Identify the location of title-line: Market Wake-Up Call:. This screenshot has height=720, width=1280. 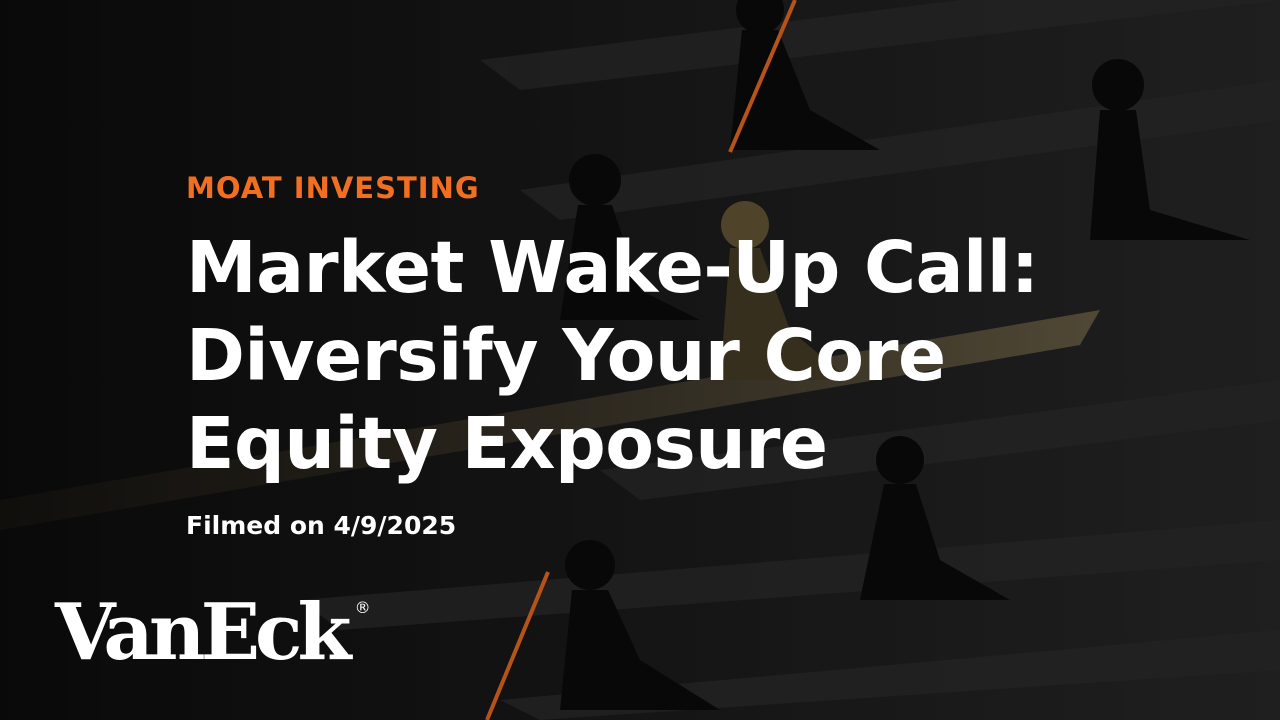
(612, 267).